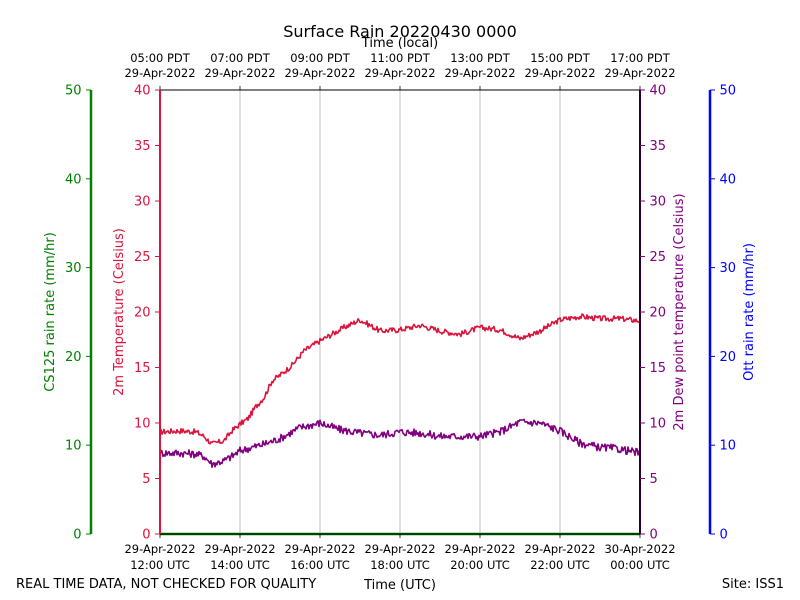  What do you see at coordinates (658, 91) in the screenshot?
I see `dewpoint-axis-tick-label: 40` at bounding box center [658, 91].